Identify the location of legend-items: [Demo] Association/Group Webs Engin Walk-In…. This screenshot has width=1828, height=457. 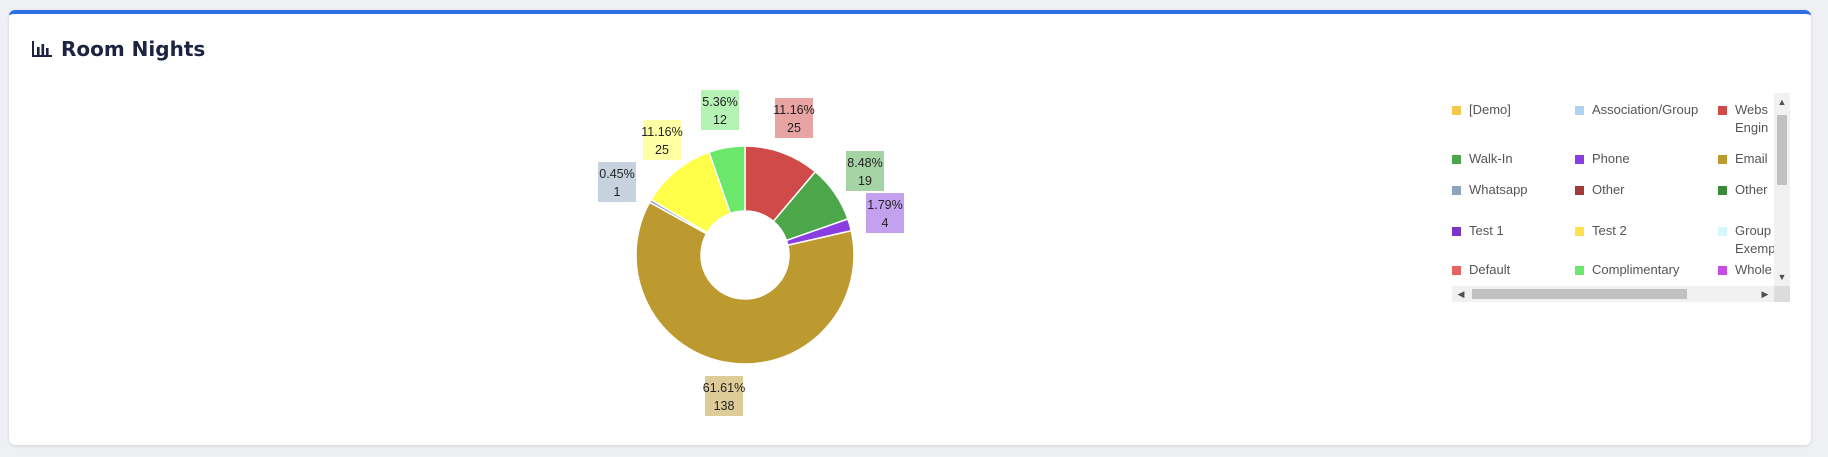
(1613, 189).